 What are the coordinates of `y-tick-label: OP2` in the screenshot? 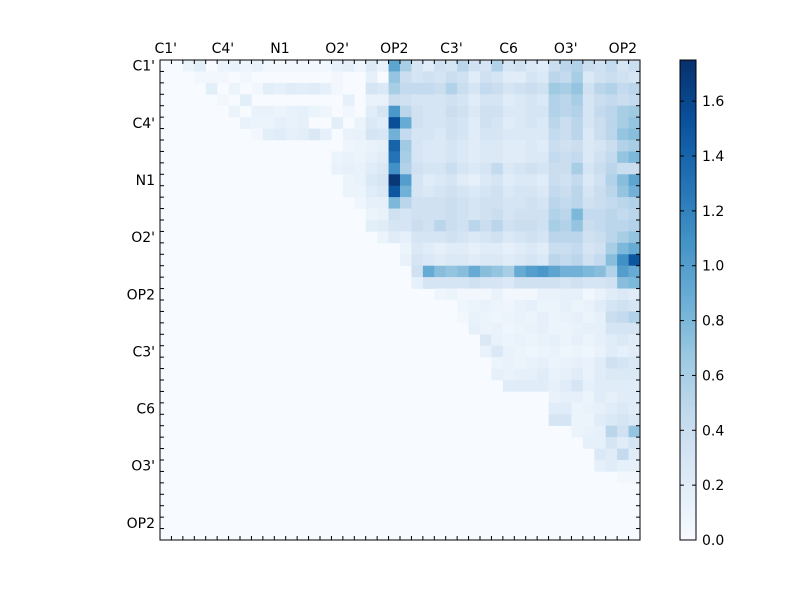 It's located at (141, 524).